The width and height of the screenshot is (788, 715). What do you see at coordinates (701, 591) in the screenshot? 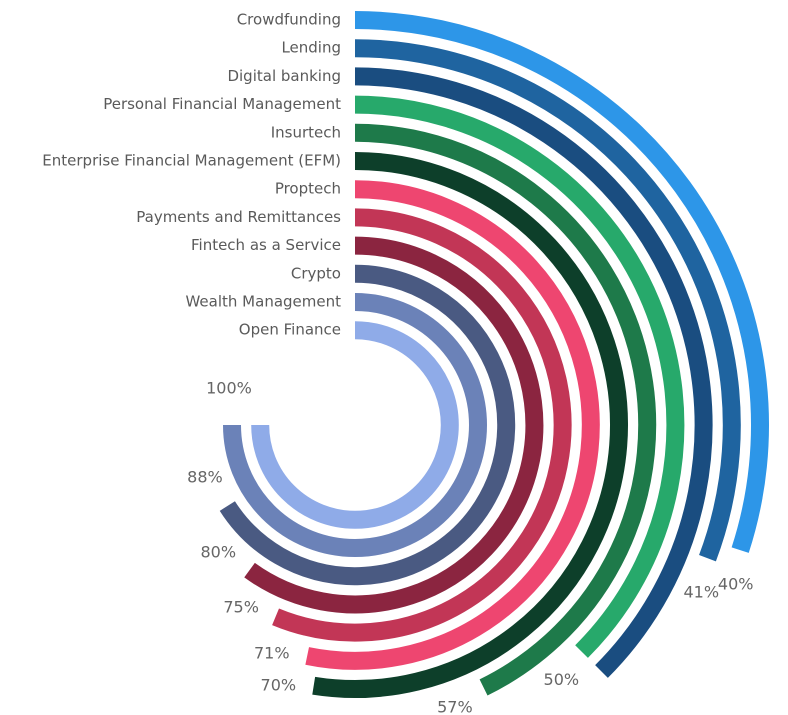
I see `value-label: 41%` at bounding box center [701, 591].